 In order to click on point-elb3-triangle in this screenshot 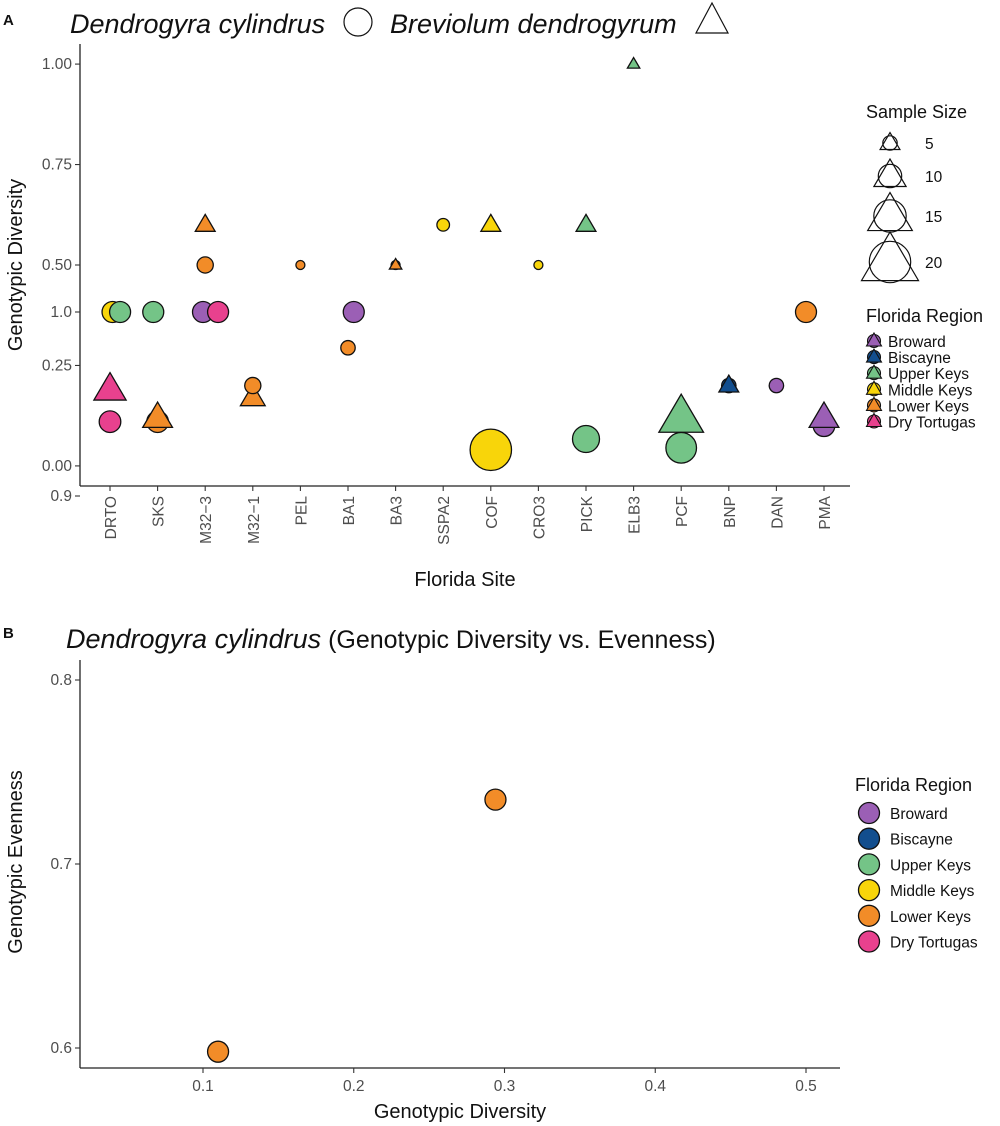, I will do `click(633, 62)`.